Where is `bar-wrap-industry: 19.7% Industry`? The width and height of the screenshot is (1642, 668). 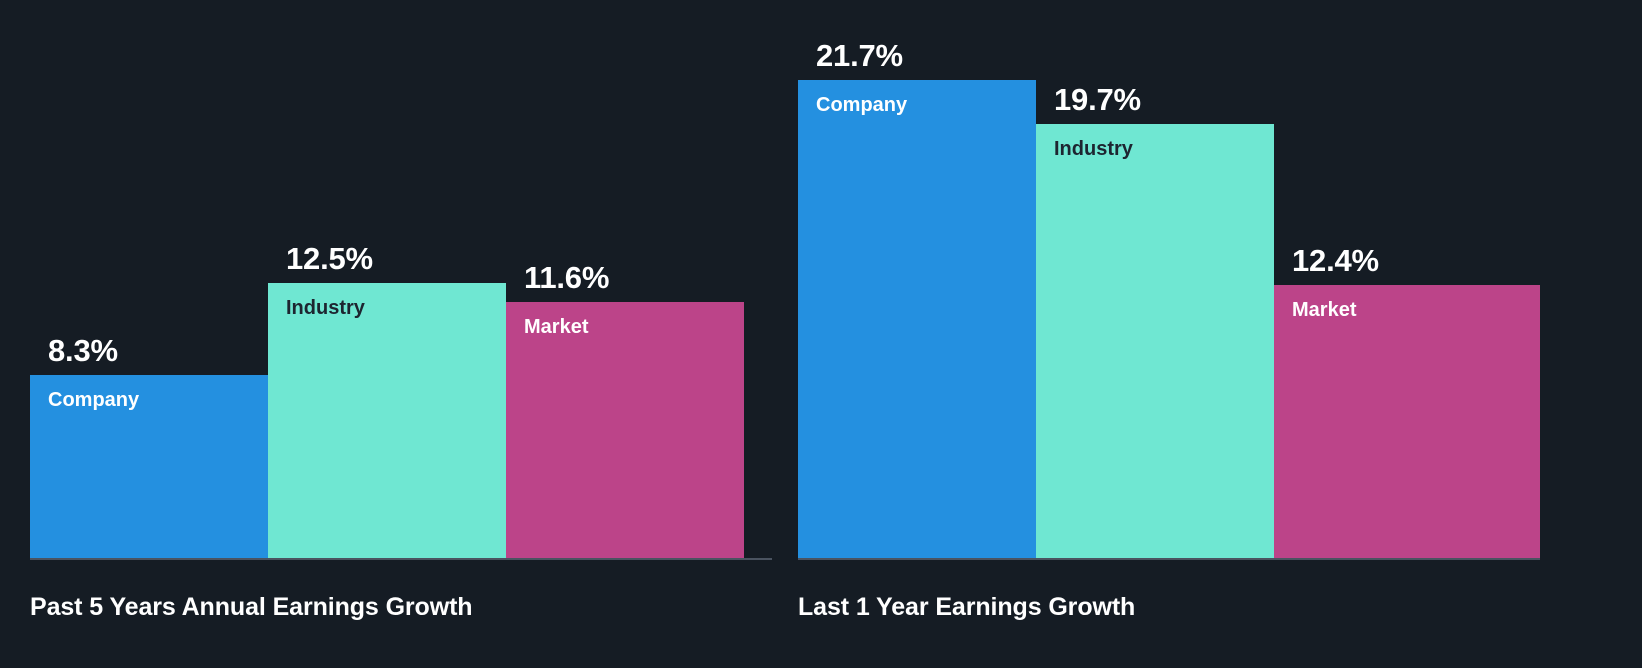
bar-wrap-industry: 19.7% Industry is located at coordinates (1155, 308).